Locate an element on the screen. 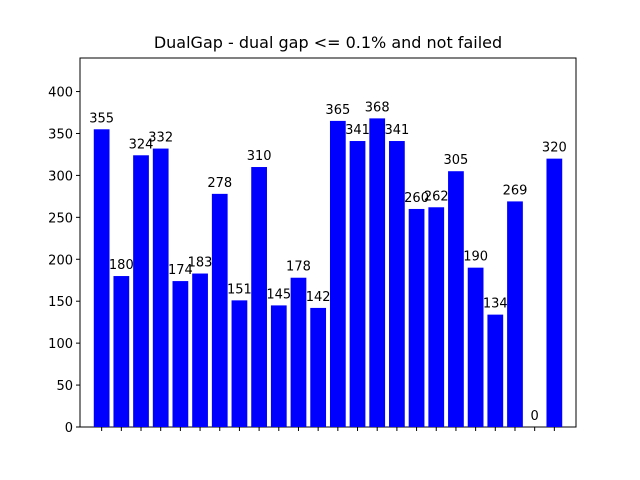  value-label: 324 is located at coordinates (141, 144).